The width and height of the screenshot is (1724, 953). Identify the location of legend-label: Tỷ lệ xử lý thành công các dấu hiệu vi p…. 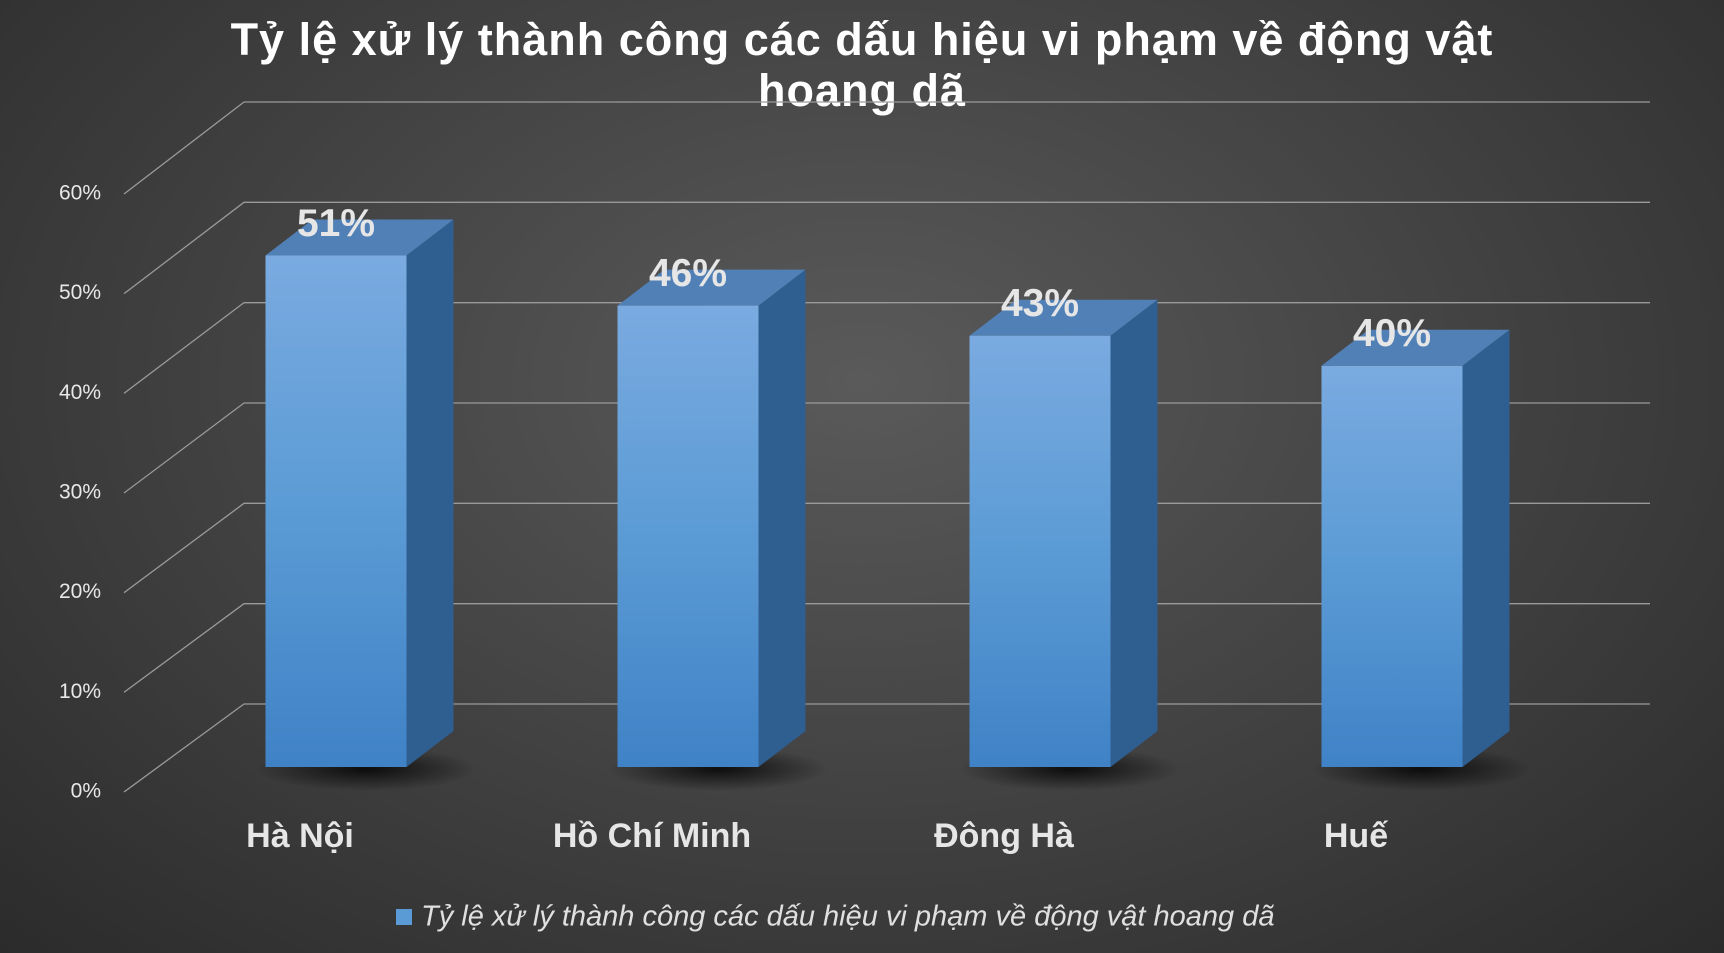
(847, 917).